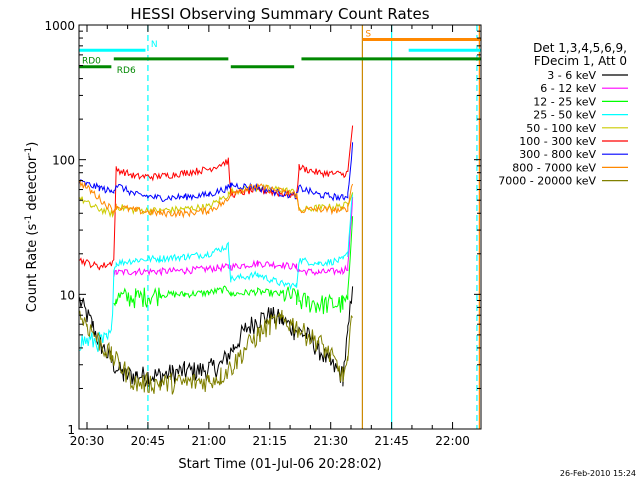 Image resolution: width=640 pixels, height=480 pixels. I want to click on y-axis-label-part3: ), so click(32, 144).